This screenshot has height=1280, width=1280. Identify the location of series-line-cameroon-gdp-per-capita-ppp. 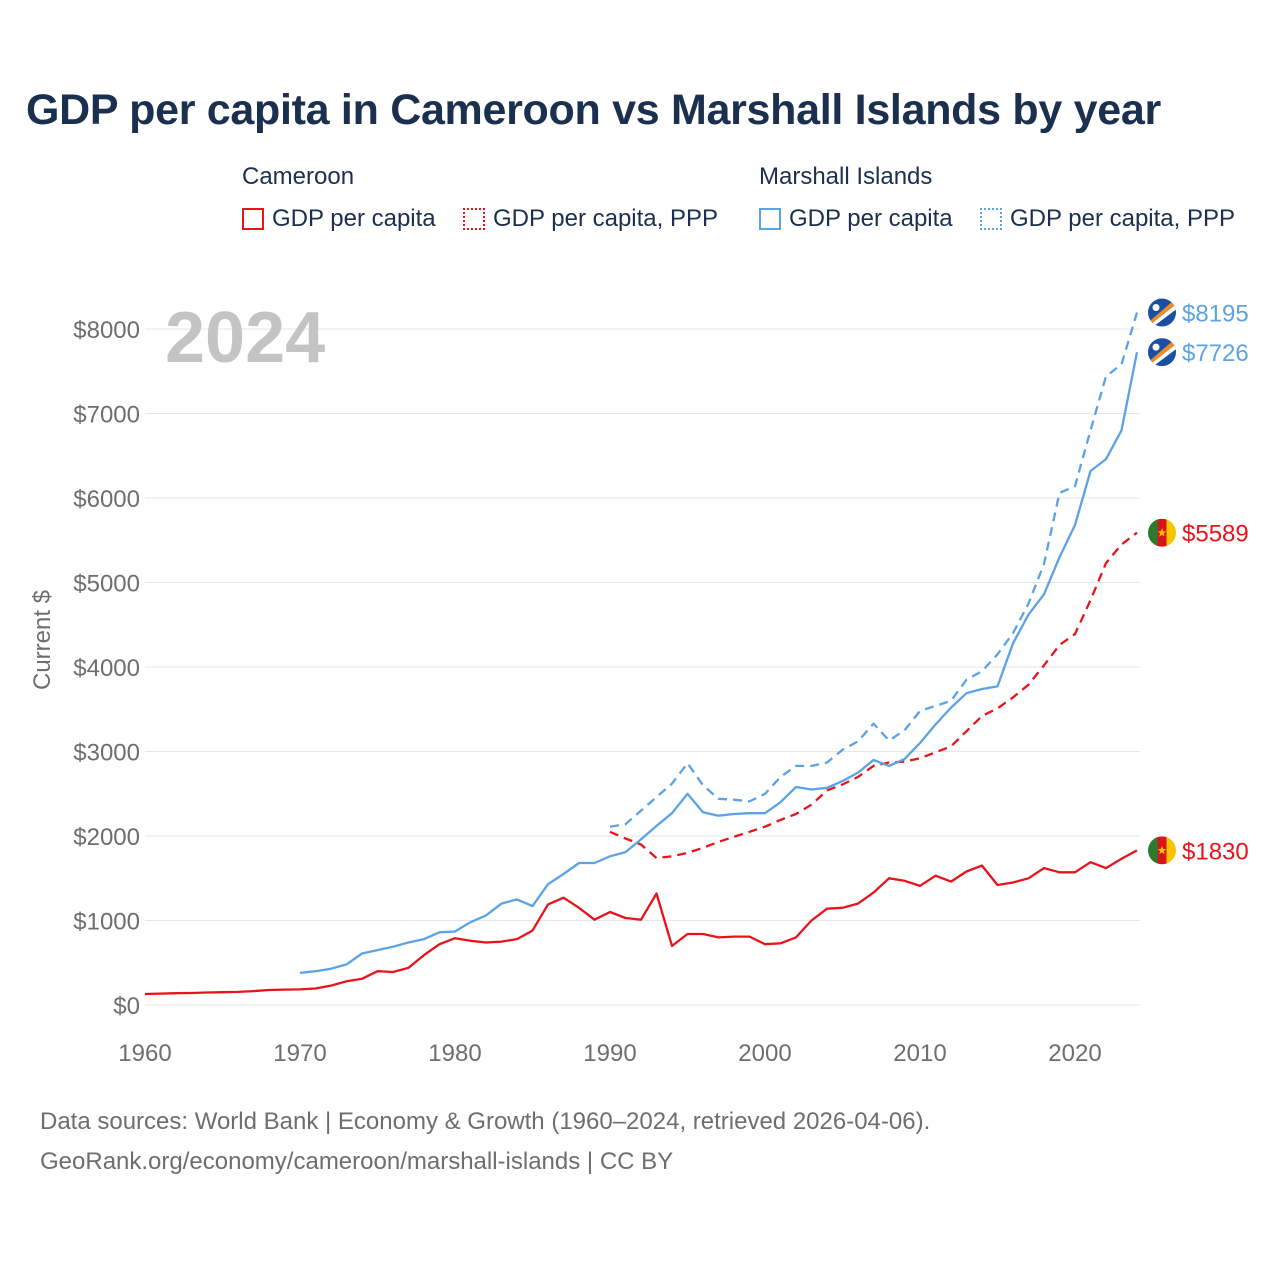
(873, 695).